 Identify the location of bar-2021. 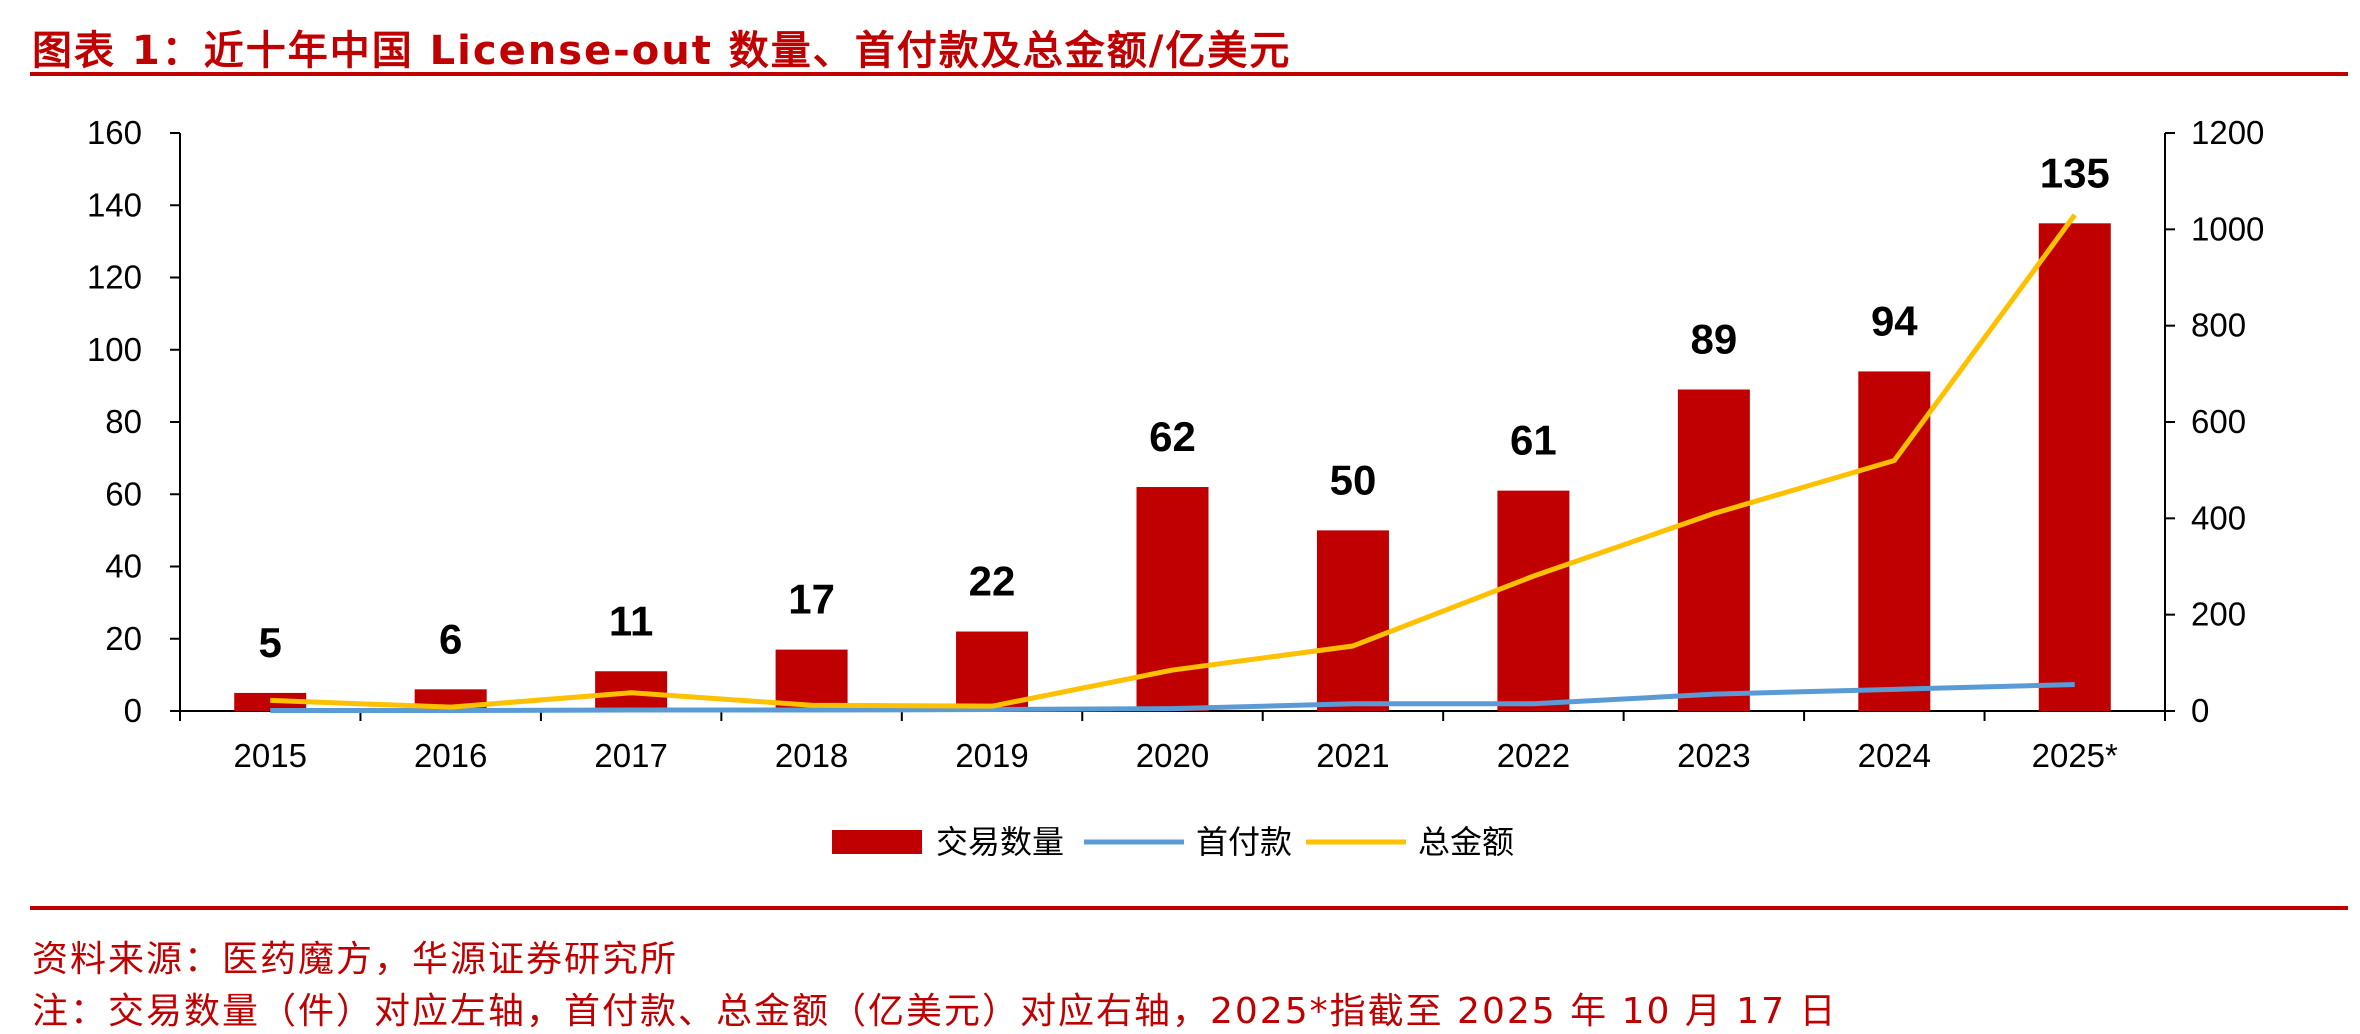
(1352, 620).